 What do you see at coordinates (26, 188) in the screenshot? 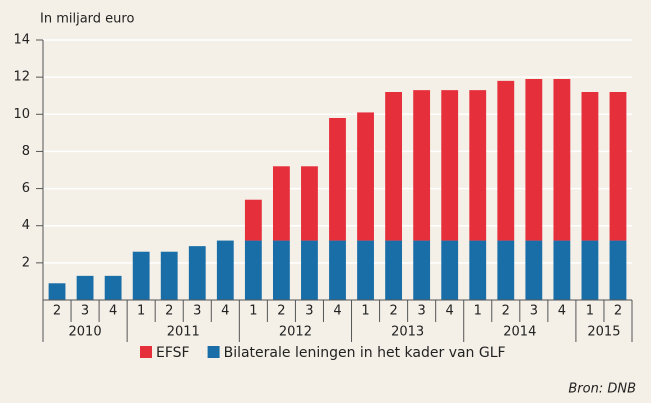
I see `y-tick-label: 6` at bounding box center [26, 188].